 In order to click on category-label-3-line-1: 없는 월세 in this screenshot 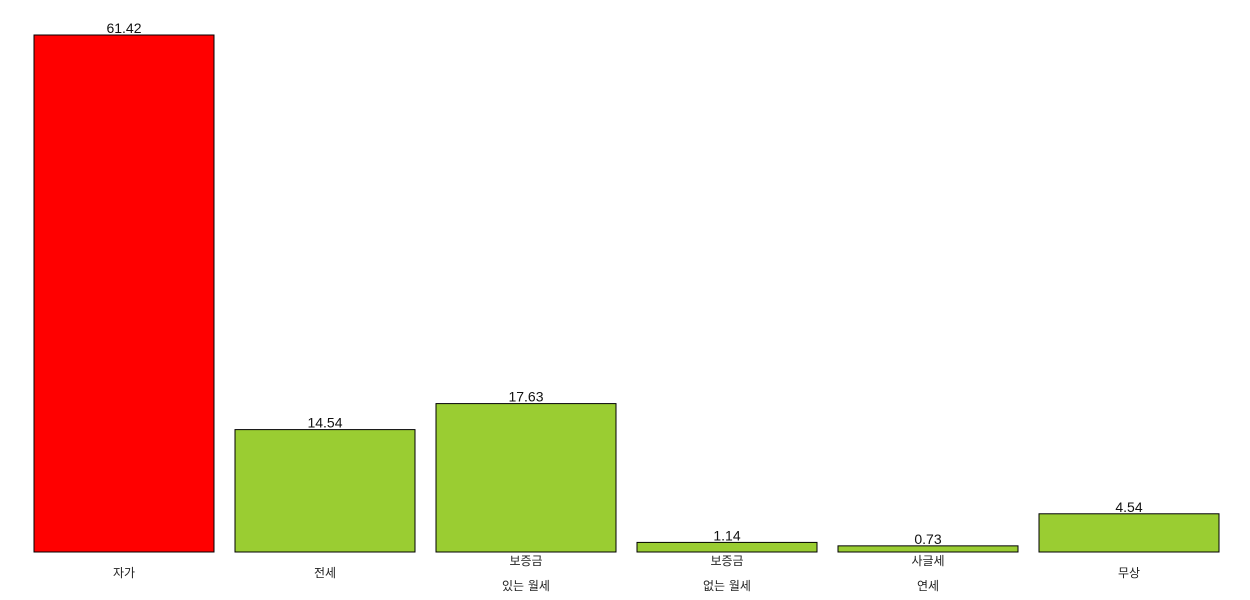, I will do `click(727, 586)`.